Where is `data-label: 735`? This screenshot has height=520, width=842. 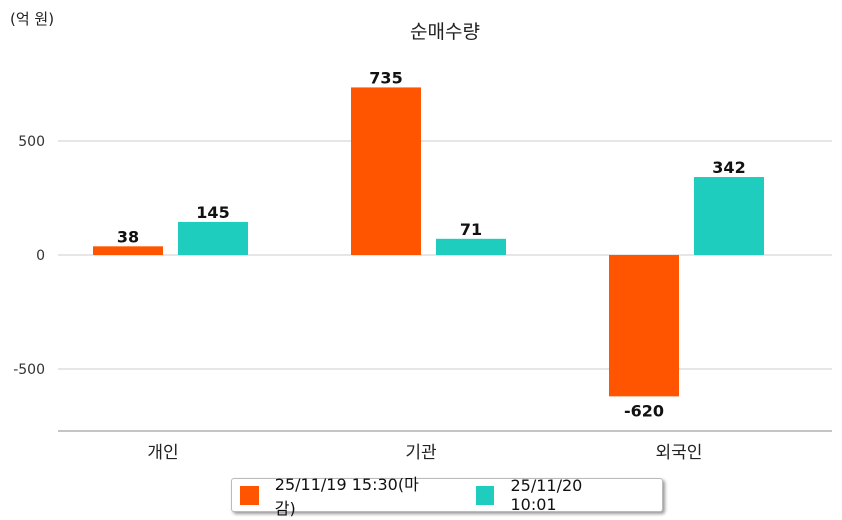
data-label: 735 is located at coordinates (385, 77).